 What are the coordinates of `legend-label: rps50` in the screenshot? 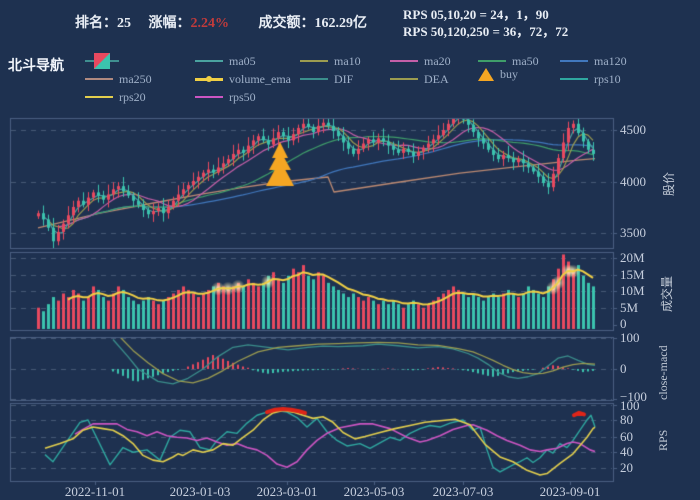 It's located at (242, 96).